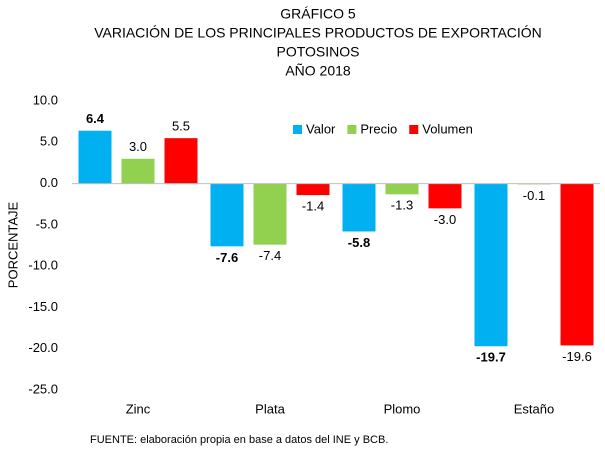 Image resolution: width=605 pixels, height=454 pixels. What do you see at coordinates (49, 182) in the screenshot?
I see `y-tick-label: 0.0` at bounding box center [49, 182].